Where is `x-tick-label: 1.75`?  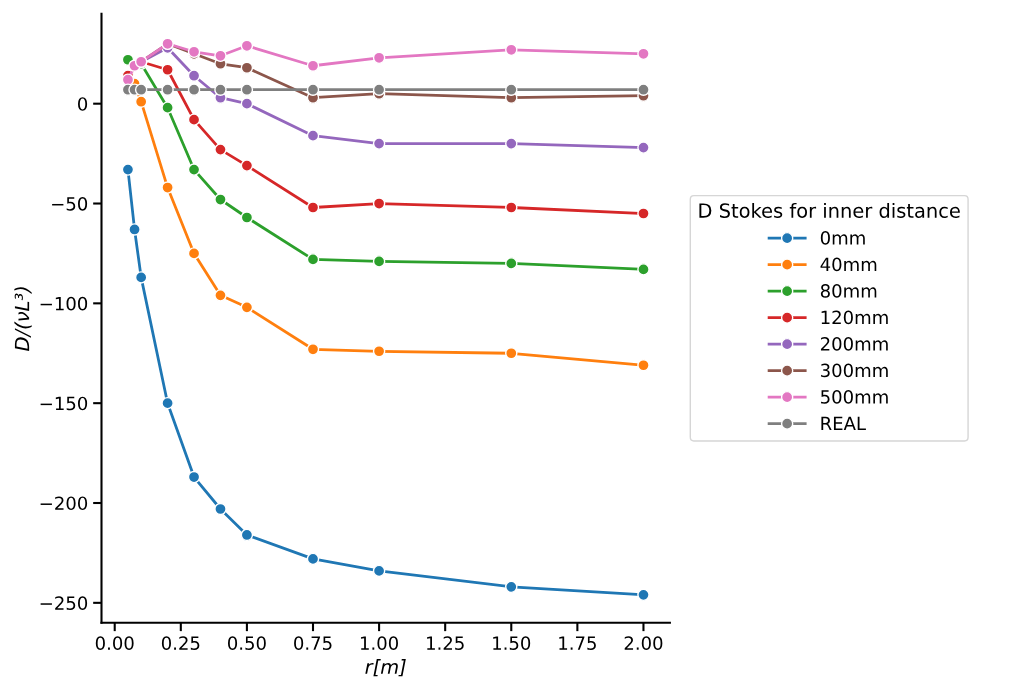
x-tick-label: 1.75 is located at coordinates (577, 643).